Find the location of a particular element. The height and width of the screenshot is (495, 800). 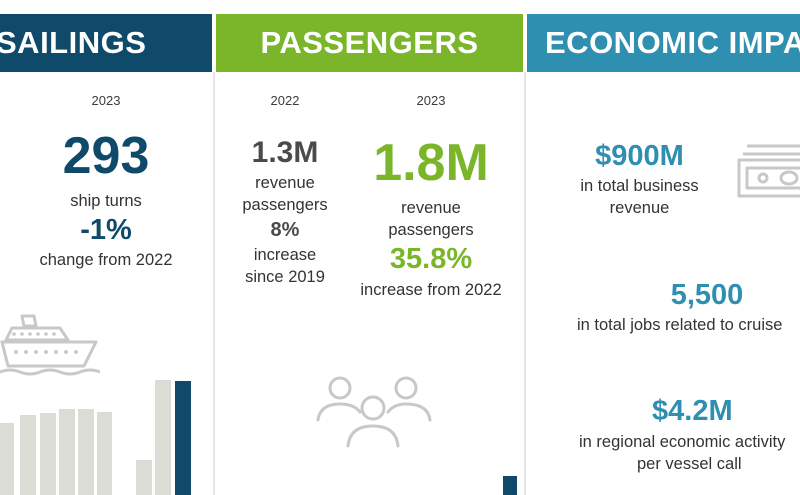

passengers-right-change-label: increase from 2022 is located at coordinates (431, 290).